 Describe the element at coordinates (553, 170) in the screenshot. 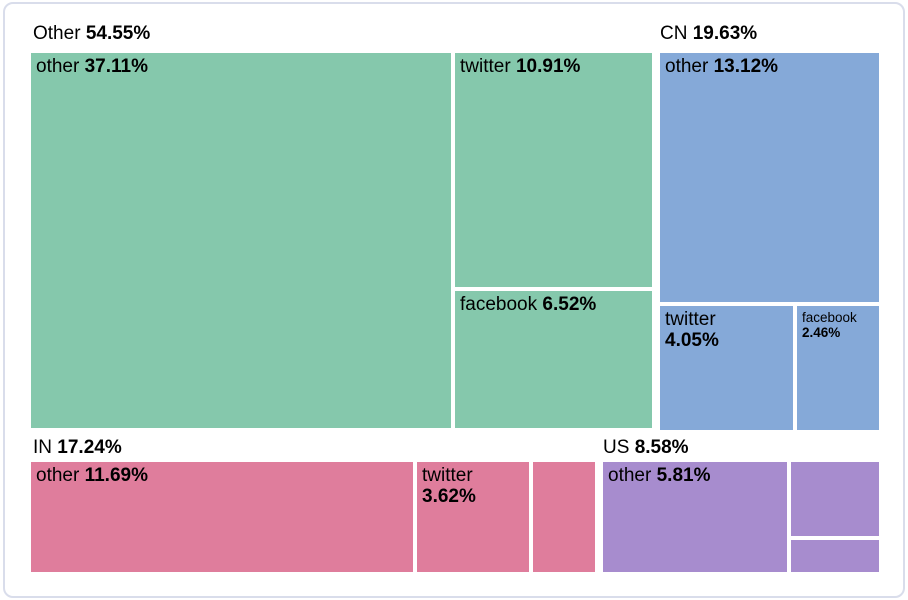

I see `treemap-cell-other-twitter: twitter 10.91%` at that location.